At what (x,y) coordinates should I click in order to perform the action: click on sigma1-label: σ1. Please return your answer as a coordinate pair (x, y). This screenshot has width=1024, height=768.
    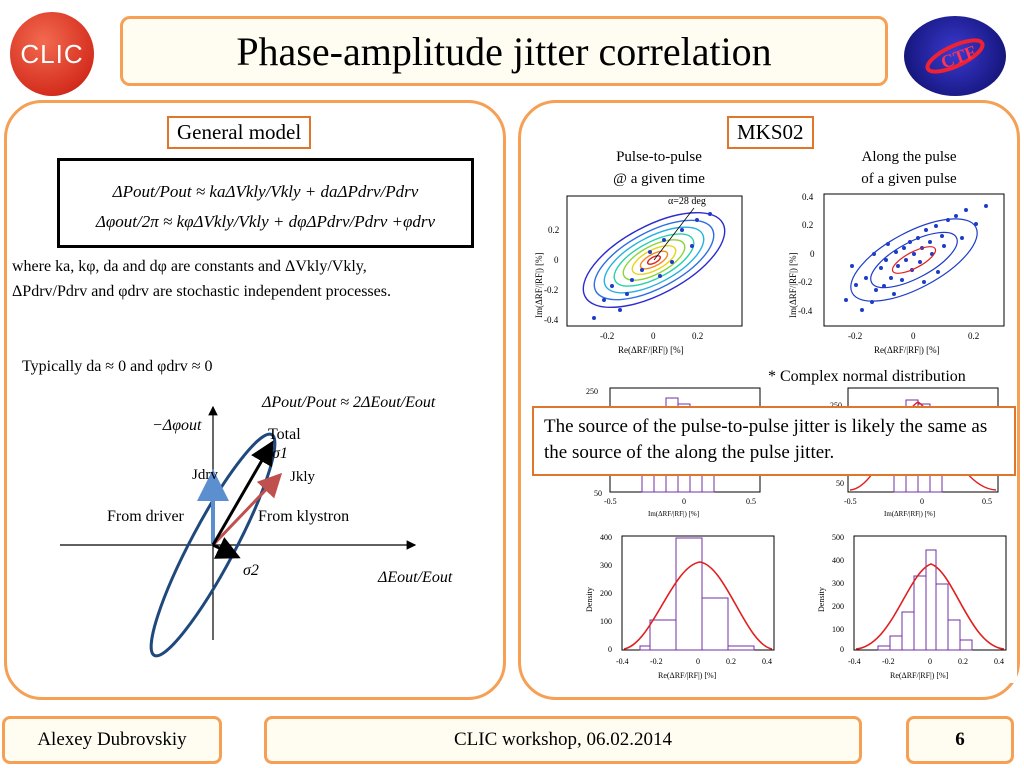
    Looking at the image, I should click on (280, 453).